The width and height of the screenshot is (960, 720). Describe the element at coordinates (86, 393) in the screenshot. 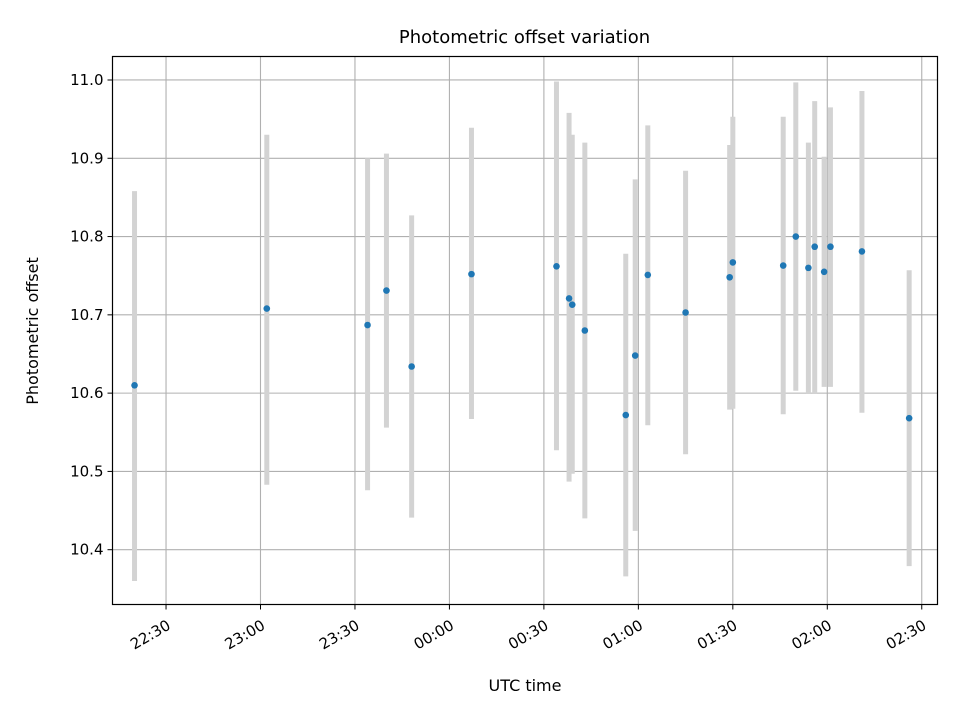

I see `y-tick-label: 10.6` at that location.